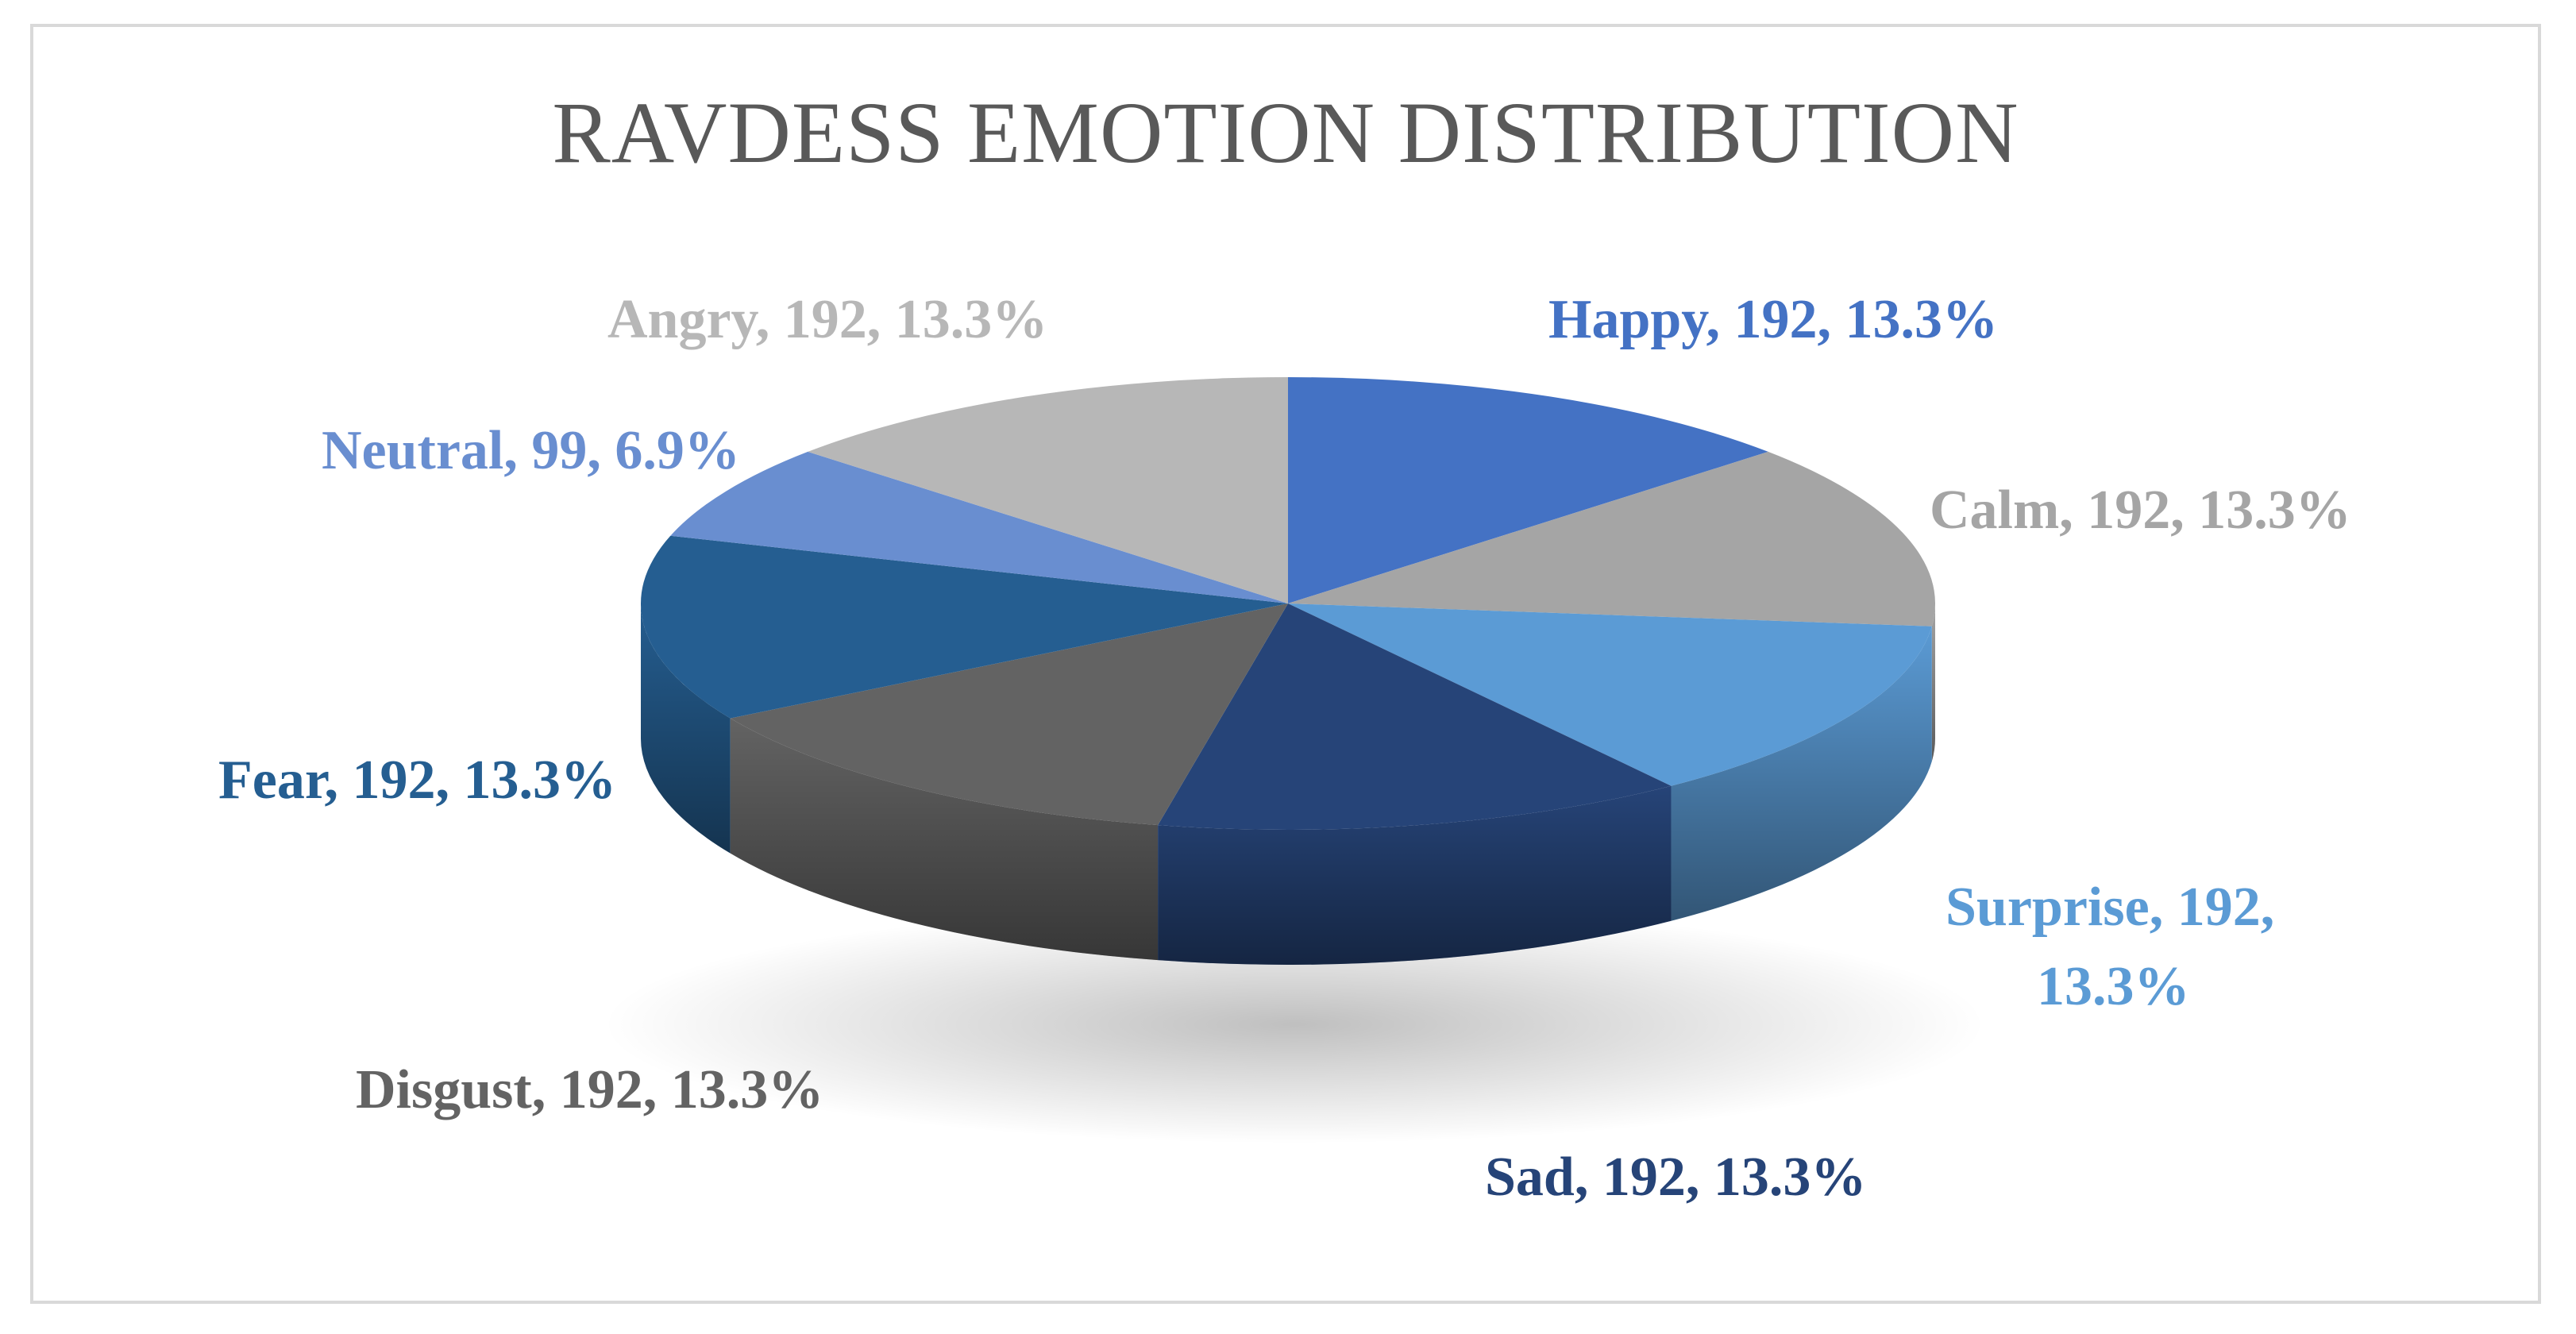 Image resolution: width=2576 pixels, height=1334 pixels. I want to click on pie-sides, so click(1288, 784).